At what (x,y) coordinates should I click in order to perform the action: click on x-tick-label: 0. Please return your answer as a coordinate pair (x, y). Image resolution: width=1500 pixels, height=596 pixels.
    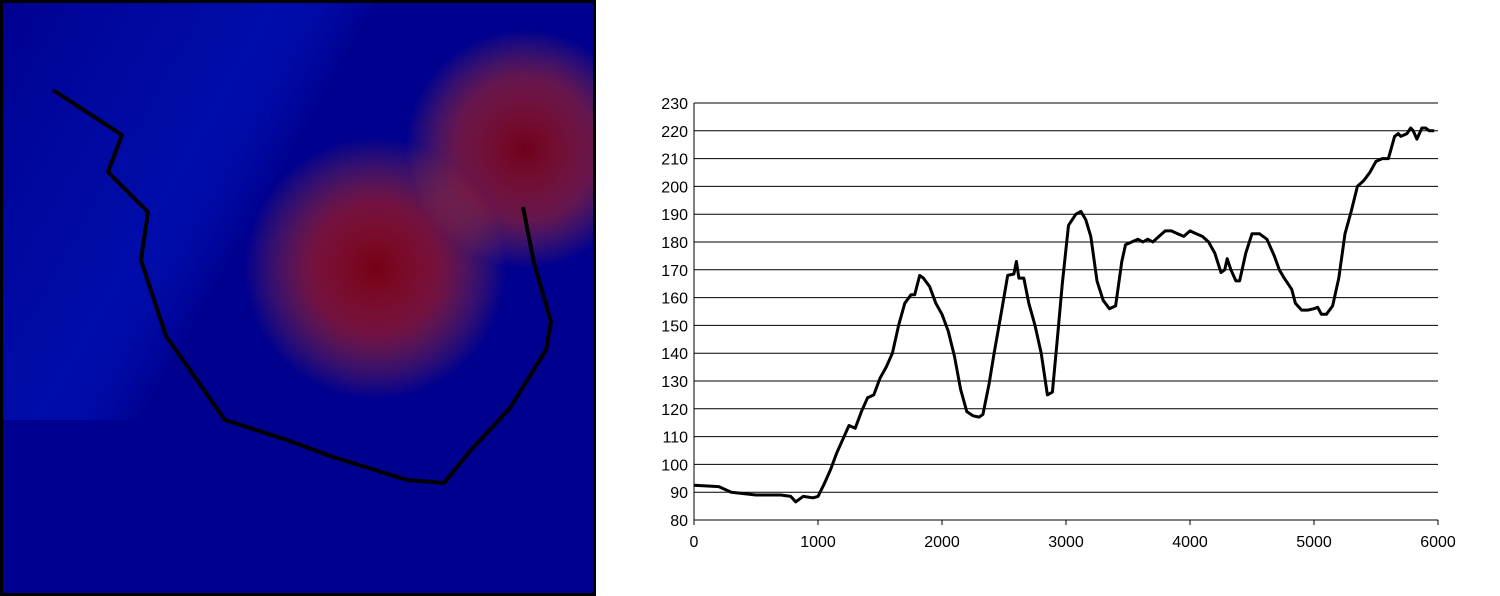
    Looking at the image, I should click on (694, 542).